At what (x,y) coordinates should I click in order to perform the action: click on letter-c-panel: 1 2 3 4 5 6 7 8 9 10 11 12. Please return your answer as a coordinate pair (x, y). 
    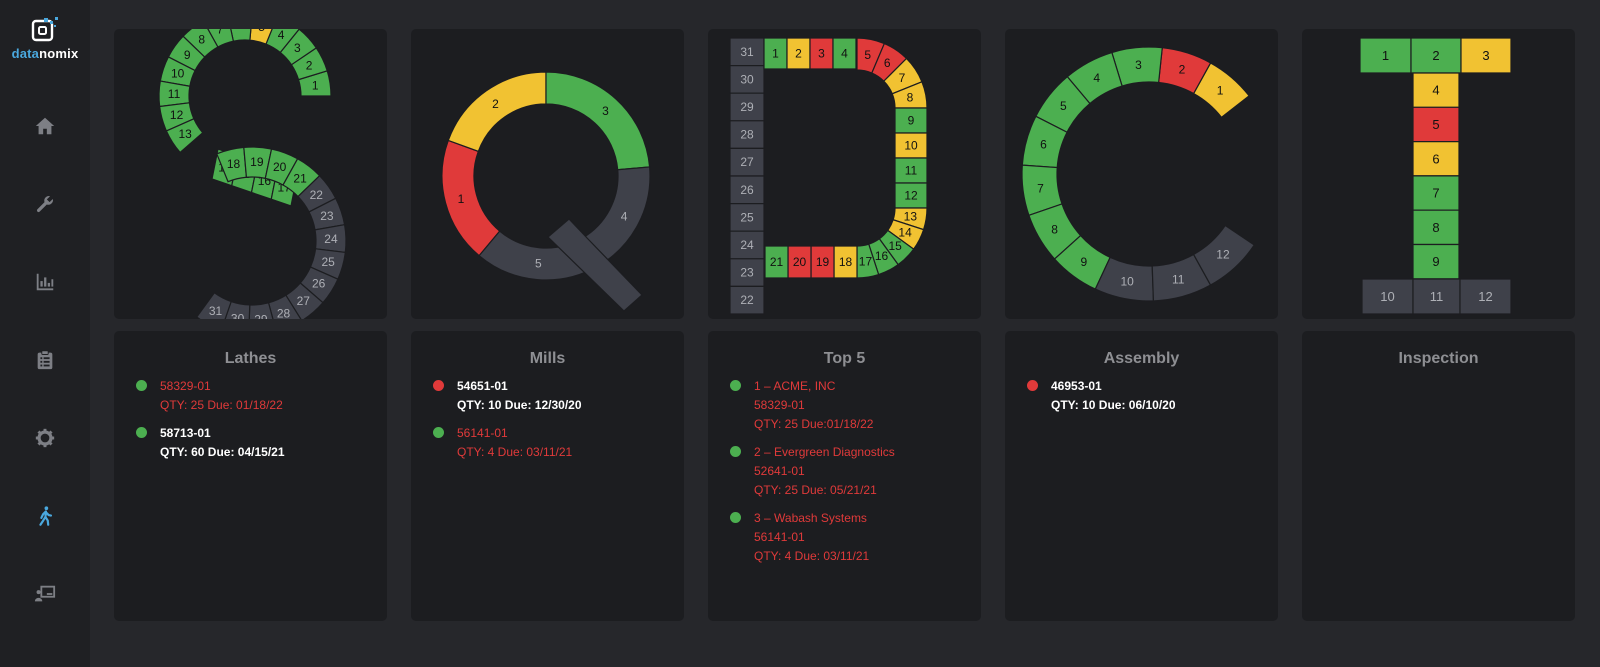
    Looking at the image, I should click on (1141, 174).